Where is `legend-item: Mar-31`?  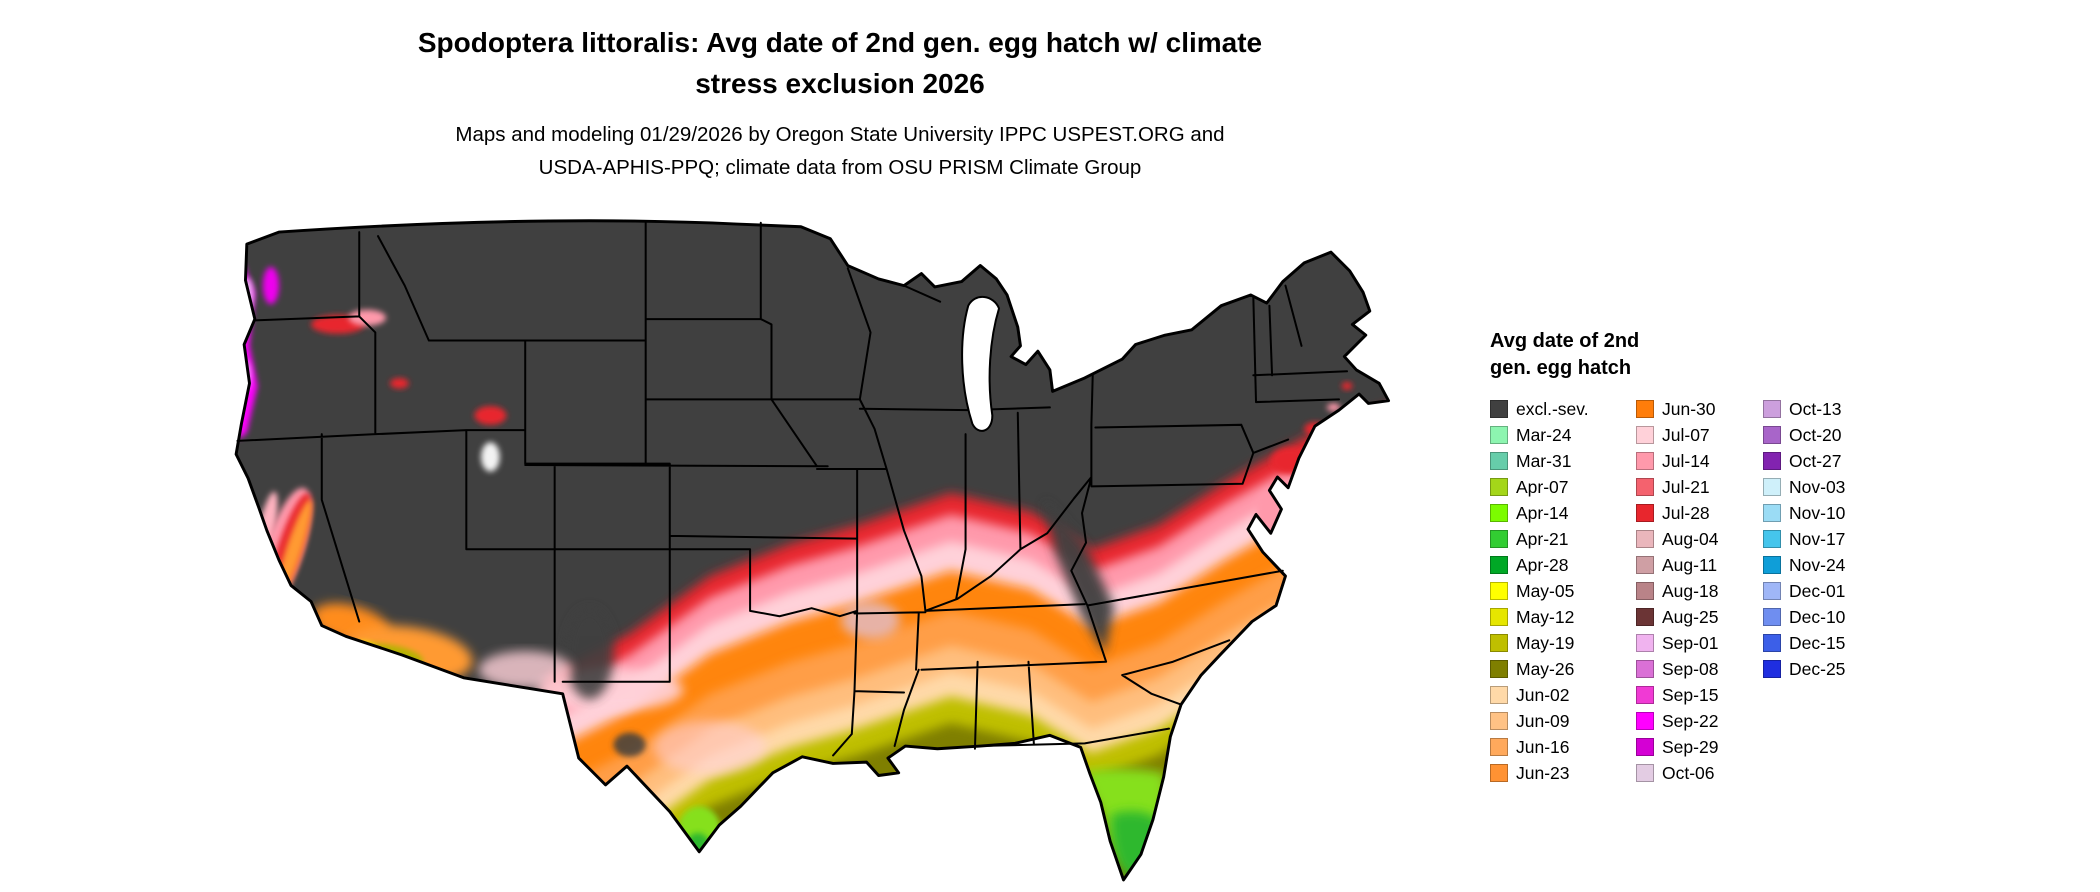
legend-item: Mar-31 is located at coordinates (1563, 461).